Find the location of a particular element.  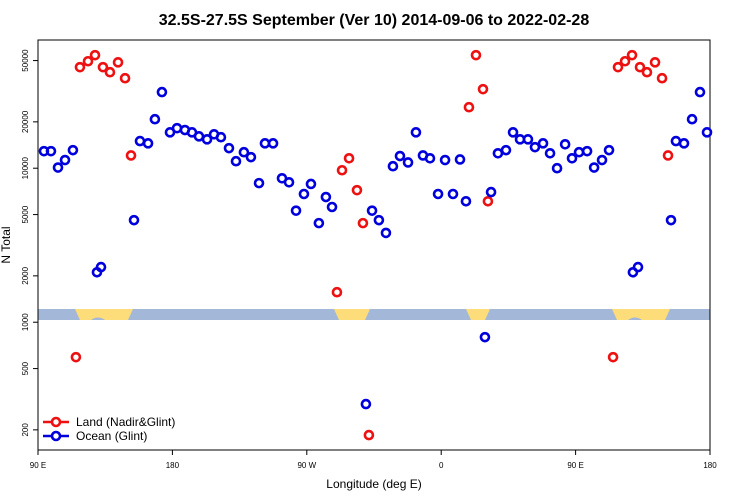

legend-label: Land (Nadir&Glint) is located at coordinates (125, 422).